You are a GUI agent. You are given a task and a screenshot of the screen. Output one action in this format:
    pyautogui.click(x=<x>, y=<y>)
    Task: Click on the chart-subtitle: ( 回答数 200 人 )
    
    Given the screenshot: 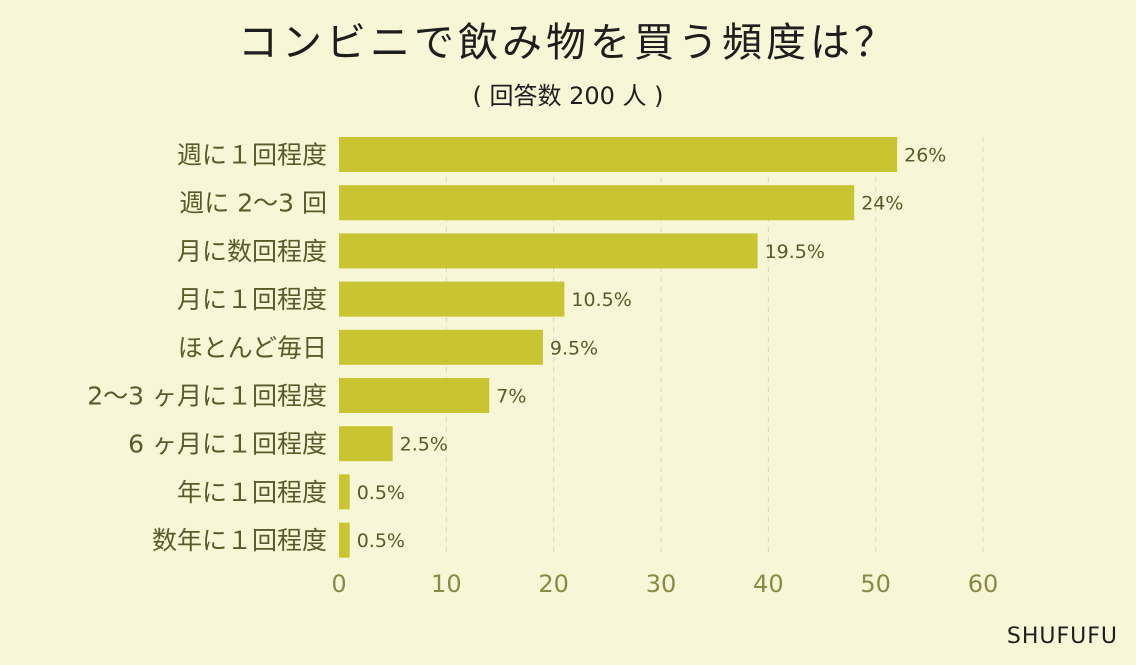 What is the action you would take?
    pyautogui.click(x=568, y=96)
    